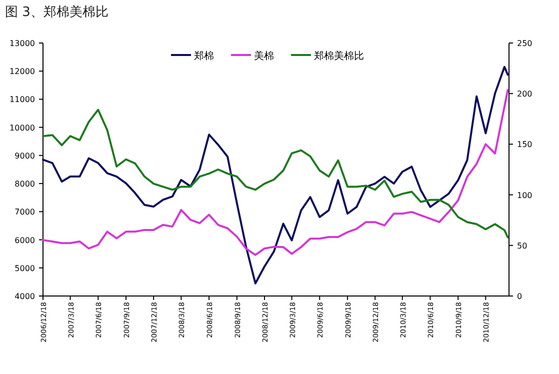 This screenshot has height=374, width=559. I want to click on y-tick-label: 8000, so click(24, 184).